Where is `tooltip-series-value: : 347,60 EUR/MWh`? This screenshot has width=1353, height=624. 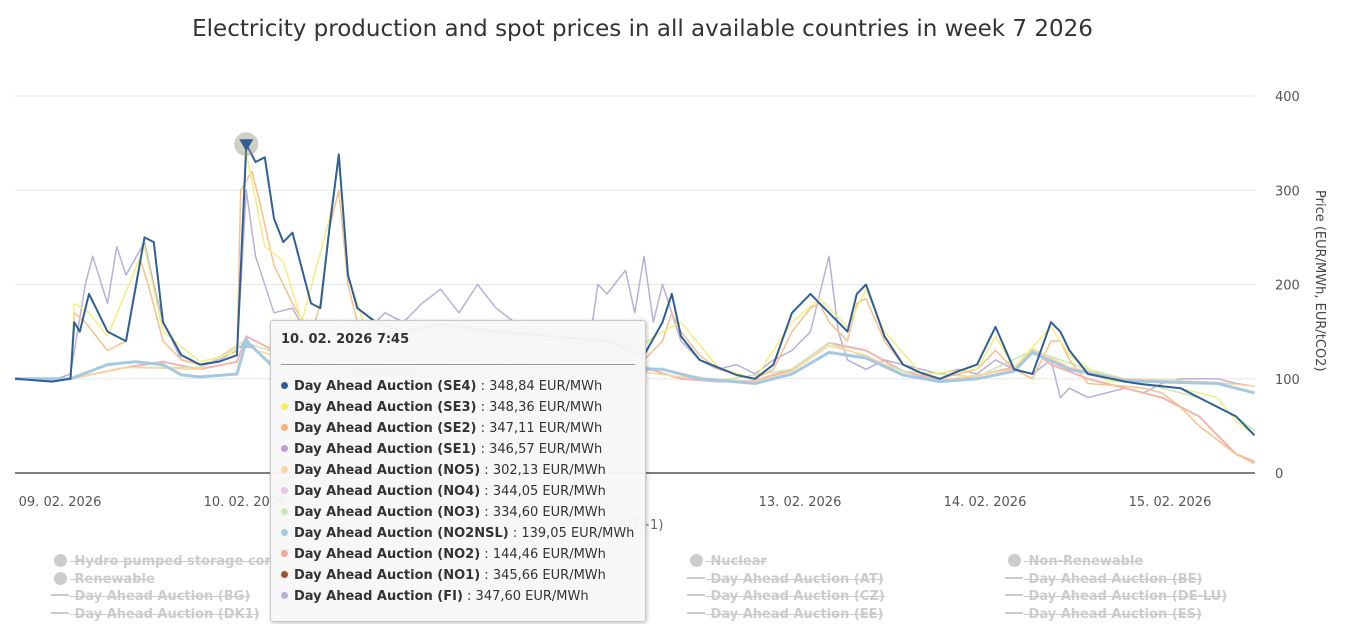
tooltip-series-value: : 347,60 EUR/MWh is located at coordinates (525, 596).